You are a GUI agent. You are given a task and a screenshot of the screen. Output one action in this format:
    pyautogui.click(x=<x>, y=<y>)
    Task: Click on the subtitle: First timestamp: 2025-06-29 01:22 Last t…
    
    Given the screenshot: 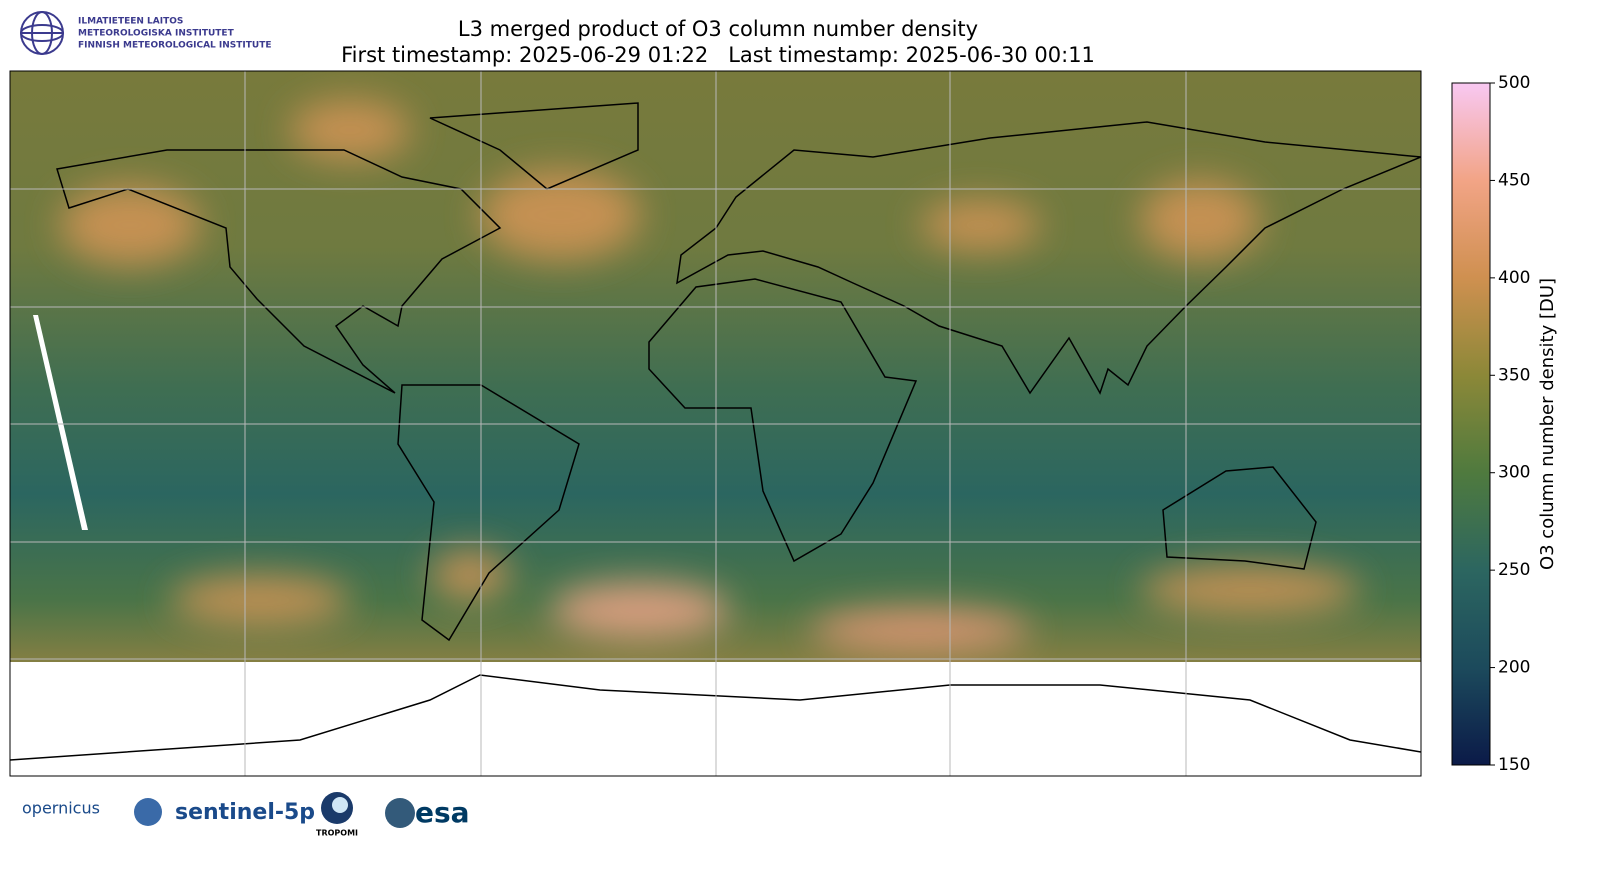 What is the action you would take?
    pyautogui.click(x=718, y=55)
    